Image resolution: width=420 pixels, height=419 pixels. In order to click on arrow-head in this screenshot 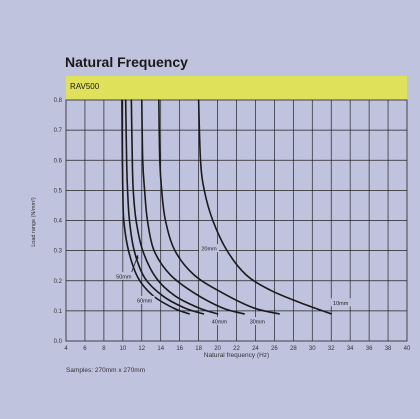, I will do `click(137, 257)`.